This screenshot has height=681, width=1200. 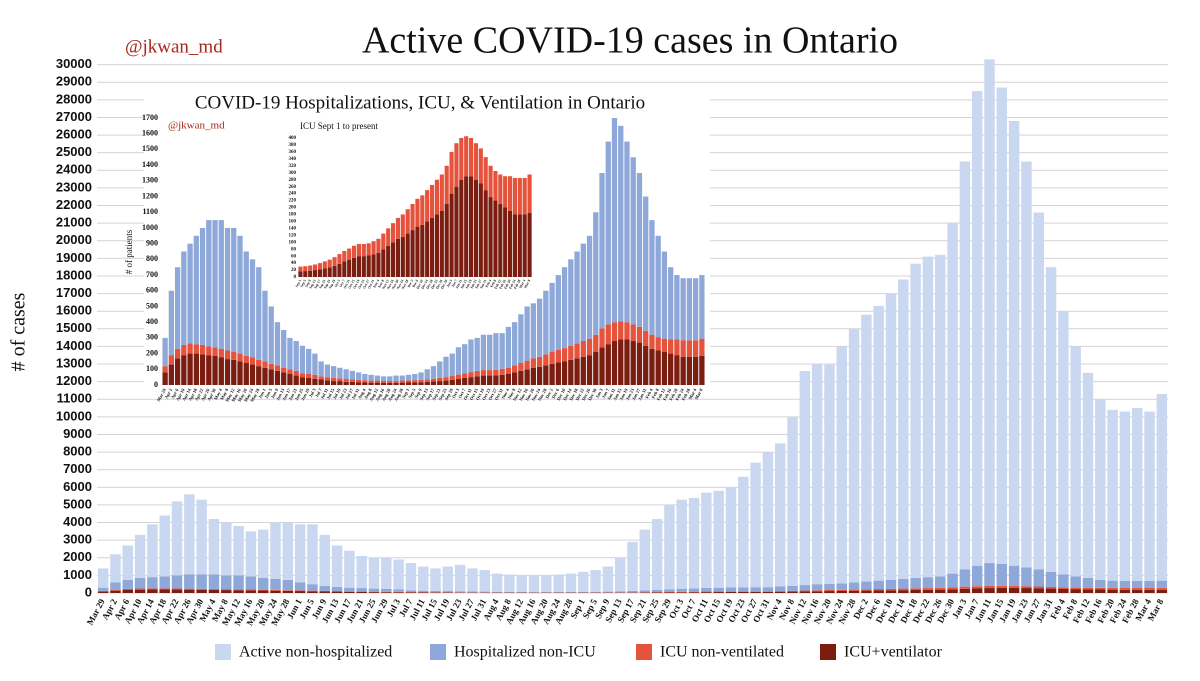 I want to click on y-tick-label: 13000, so click(x=74, y=362).